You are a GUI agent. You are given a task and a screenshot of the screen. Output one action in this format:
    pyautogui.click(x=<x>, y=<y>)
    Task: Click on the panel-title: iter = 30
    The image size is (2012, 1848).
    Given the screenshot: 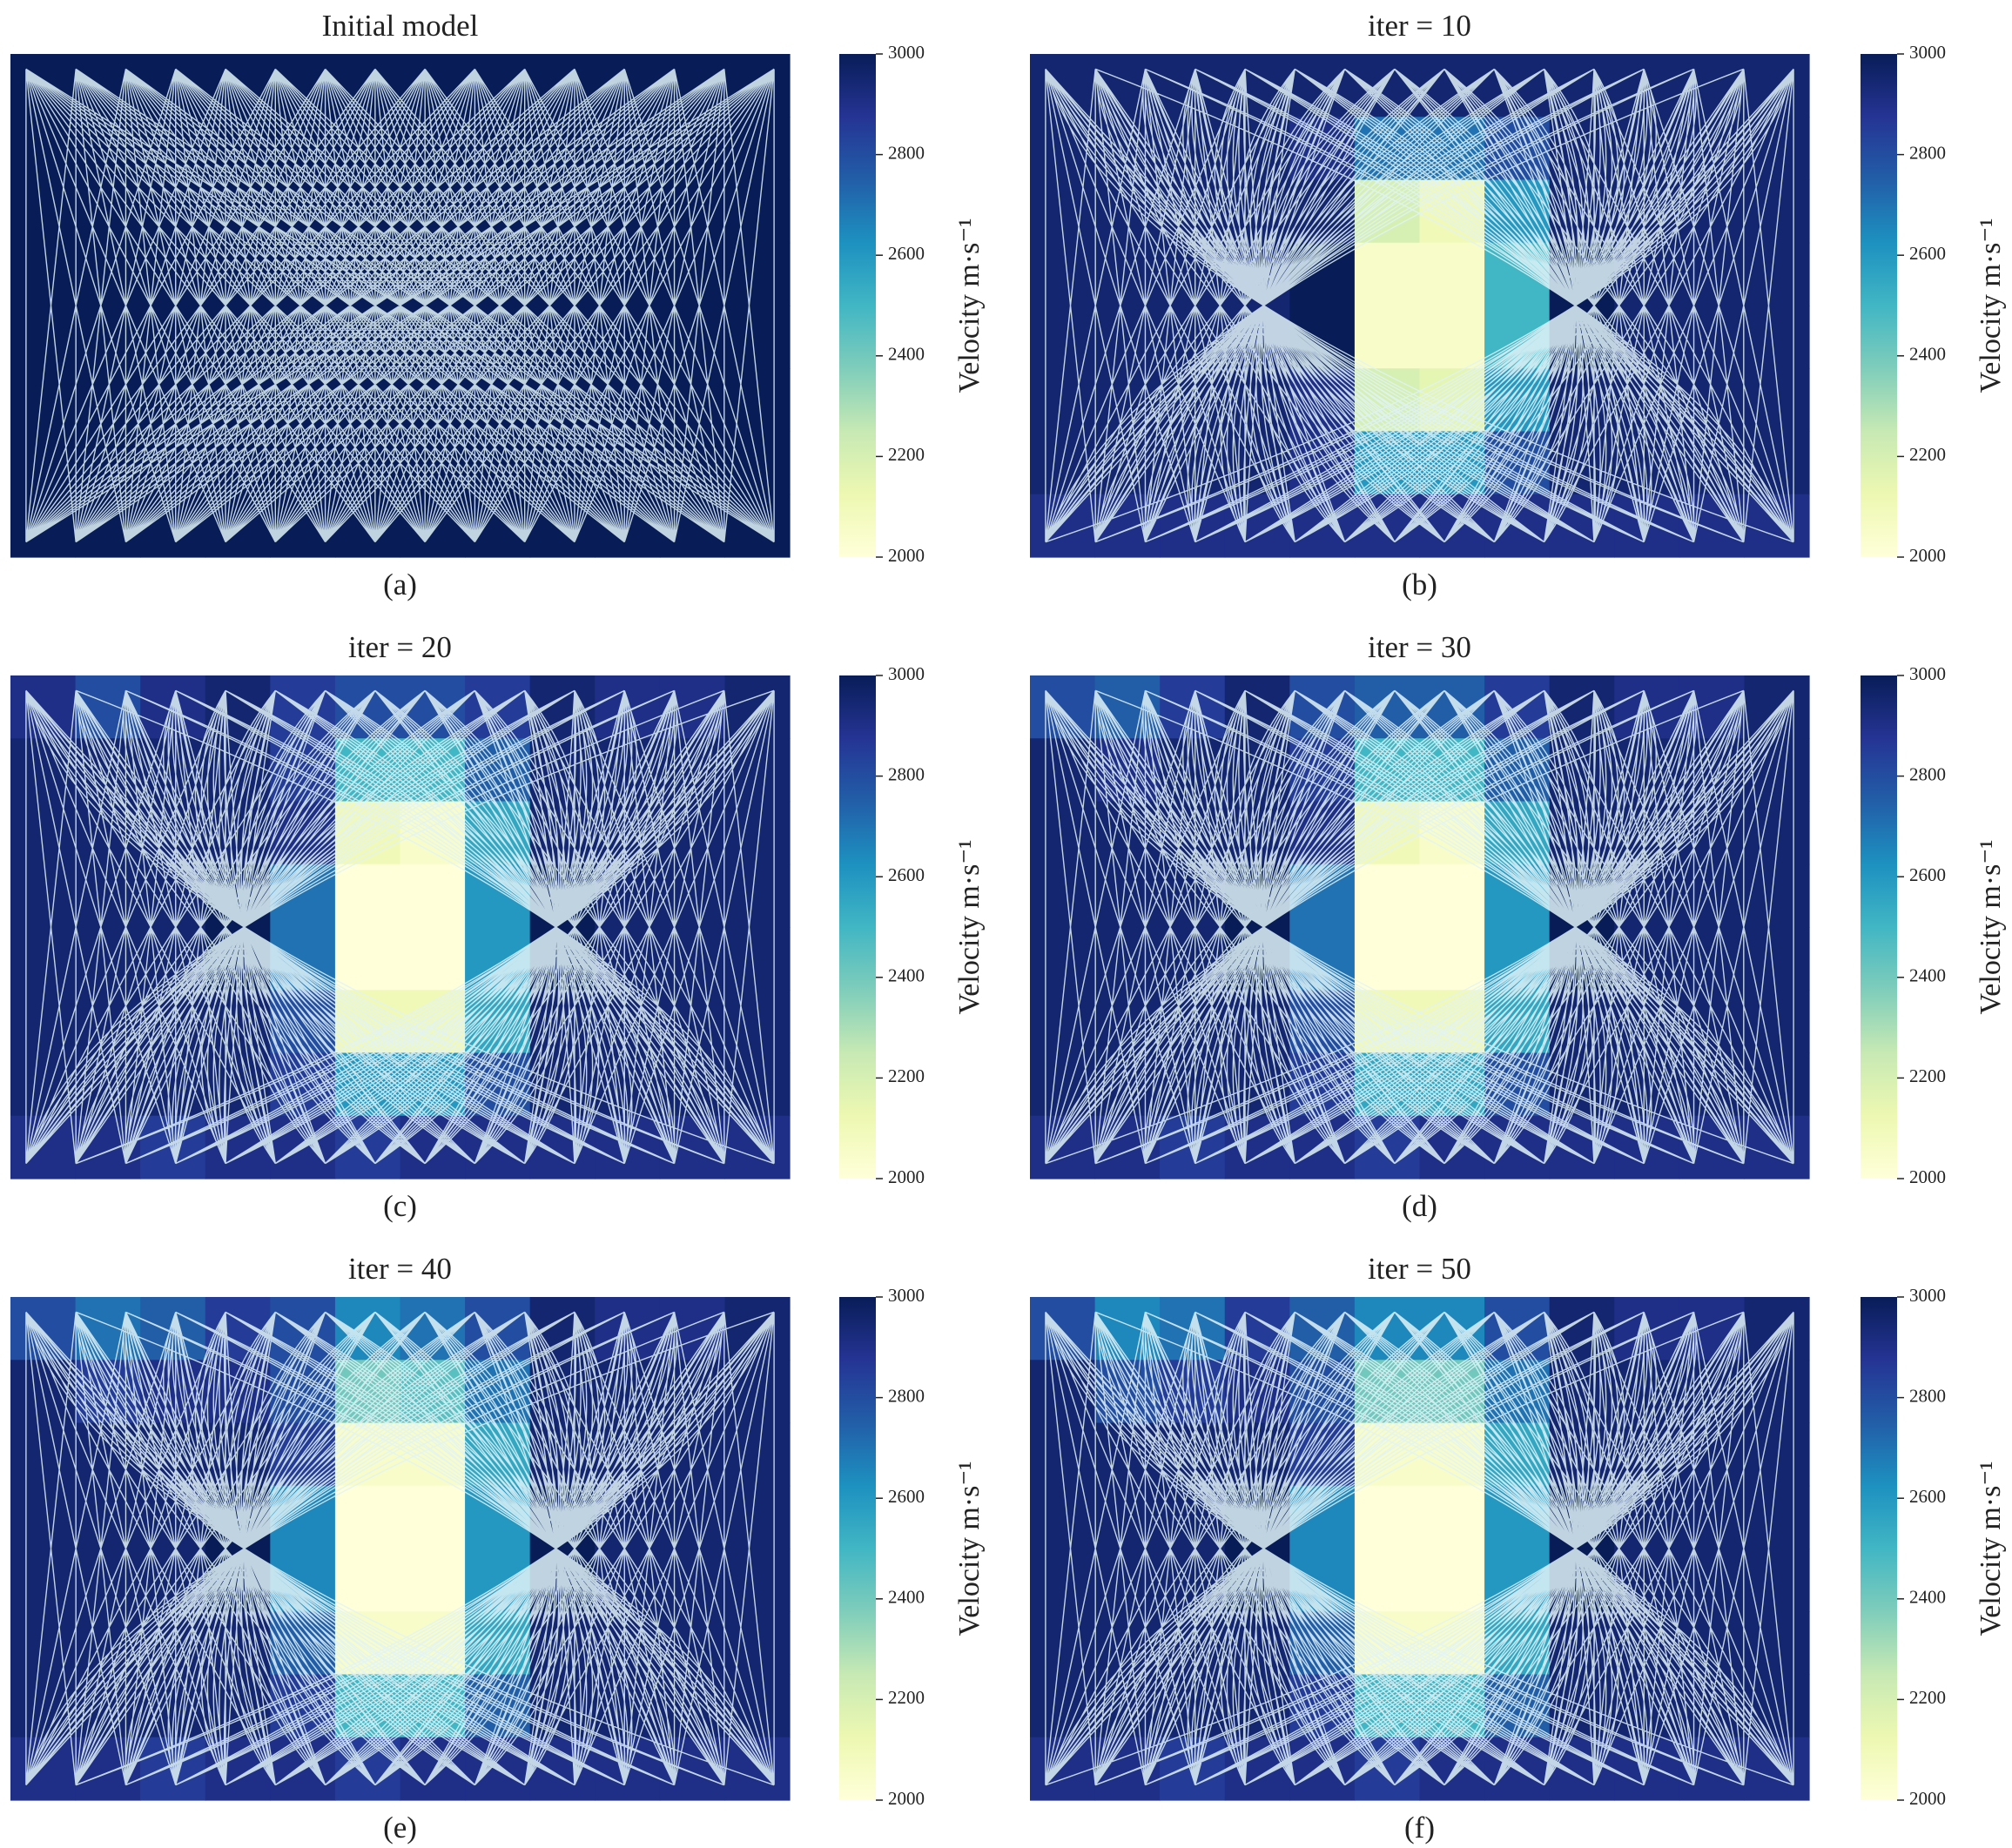 What is the action you would take?
    pyautogui.click(x=1419, y=647)
    